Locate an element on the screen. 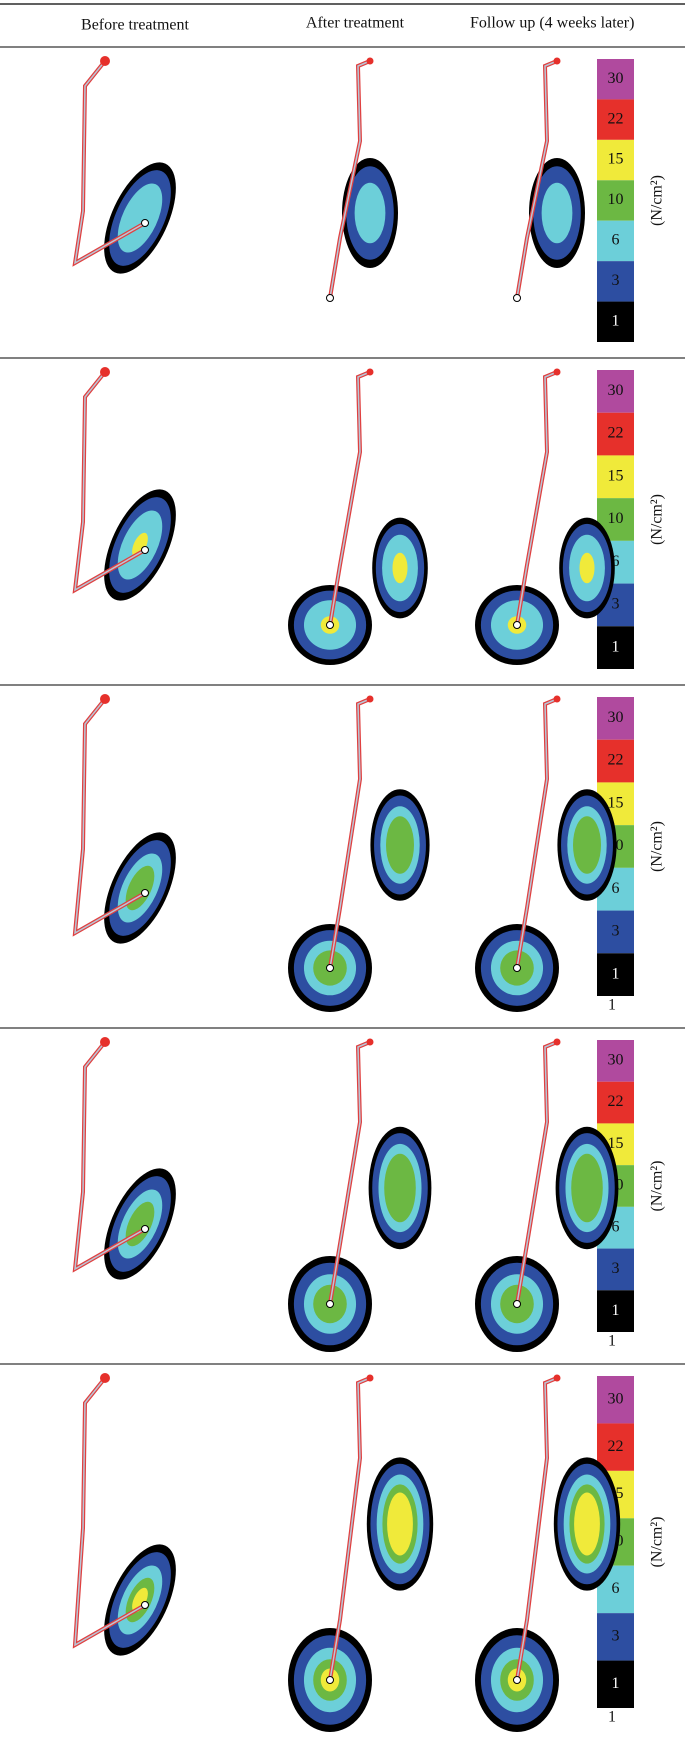 Image resolution: width=685 pixels, height=1740 pixels. column-header: Before treatment is located at coordinates (135, 25).